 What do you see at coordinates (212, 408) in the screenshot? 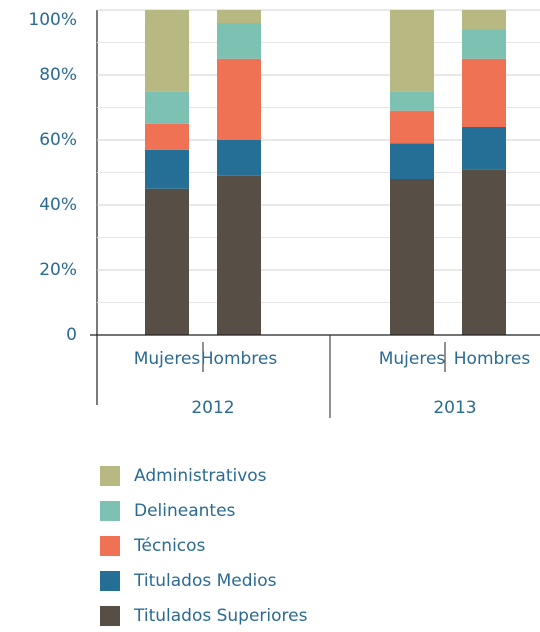
I see `group-label: 2012` at bounding box center [212, 408].